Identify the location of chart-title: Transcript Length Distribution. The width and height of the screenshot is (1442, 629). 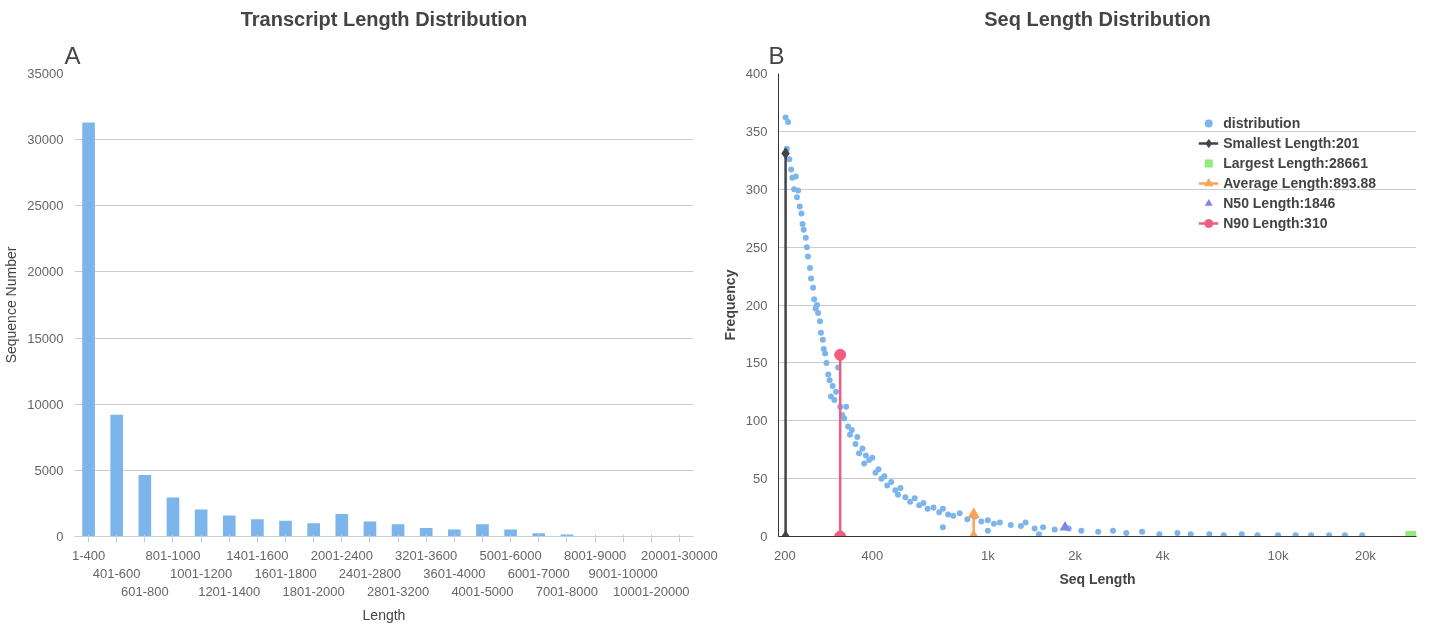
(384, 18).